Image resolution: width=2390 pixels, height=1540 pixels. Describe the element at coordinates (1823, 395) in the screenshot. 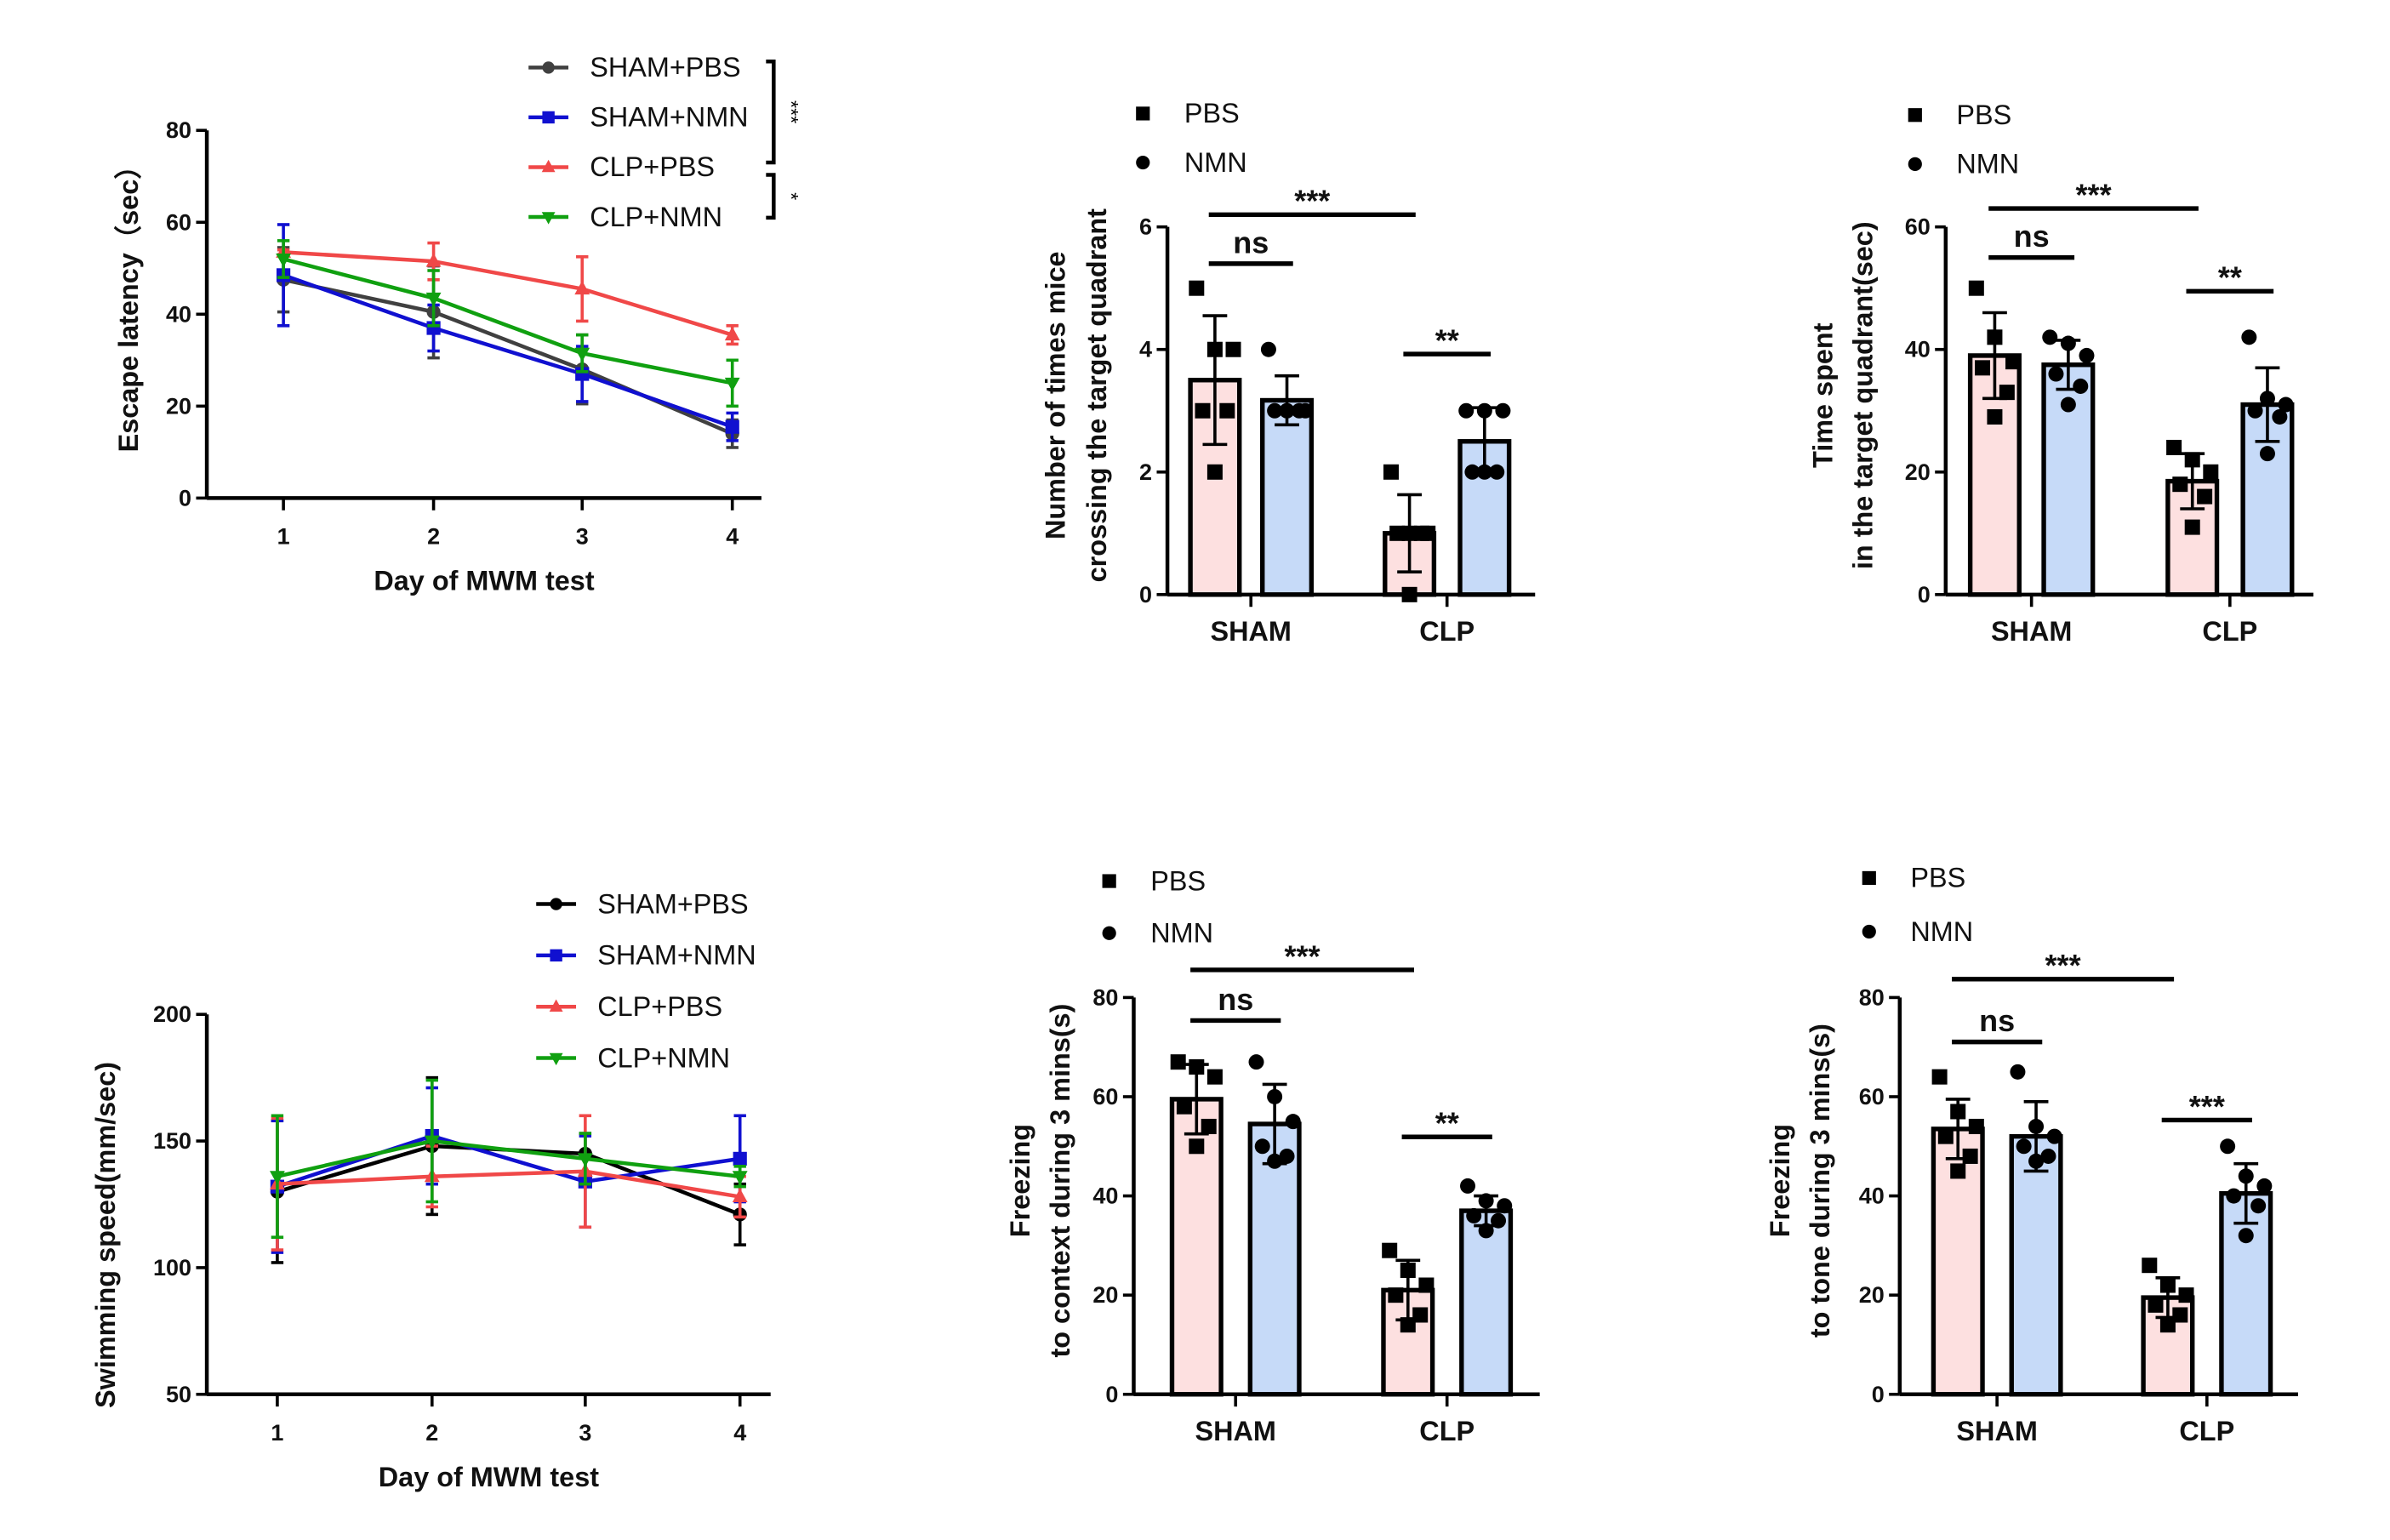

I see `y-axis-label: Time spent` at that location.